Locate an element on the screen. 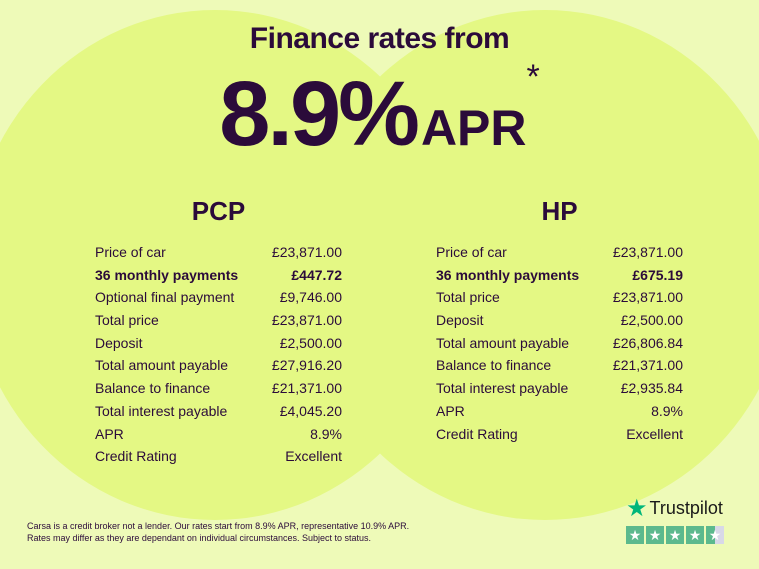 This screenshot has height=569, width=759. rate-suffix: APR is located at coordinates (473, 128).